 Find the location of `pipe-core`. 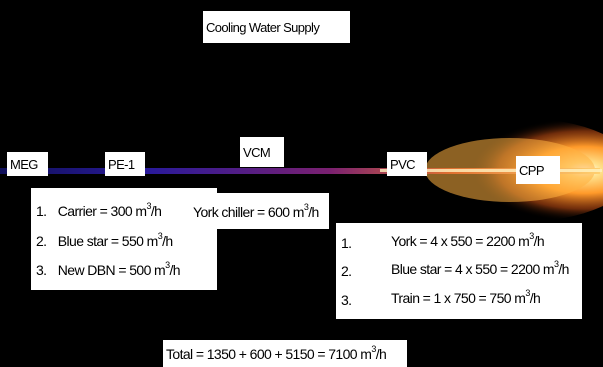

pipe-core is located at coordinates (491, 170).